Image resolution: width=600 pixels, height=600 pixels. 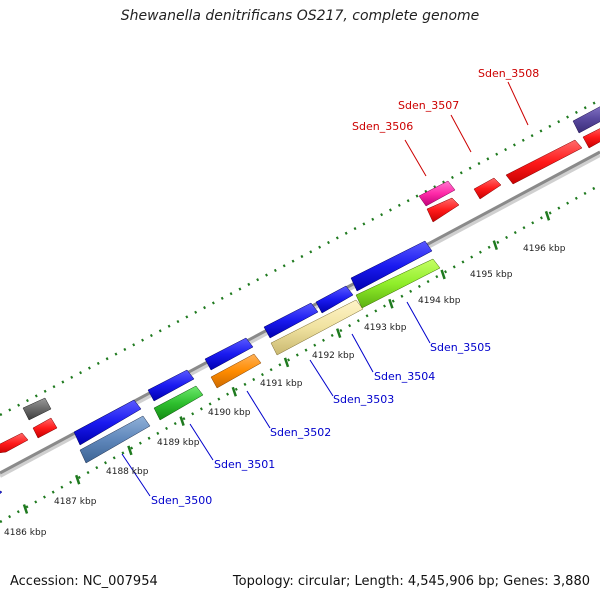 I want to click on tick-label: 4190 kbp, so click(x=229, y=413).